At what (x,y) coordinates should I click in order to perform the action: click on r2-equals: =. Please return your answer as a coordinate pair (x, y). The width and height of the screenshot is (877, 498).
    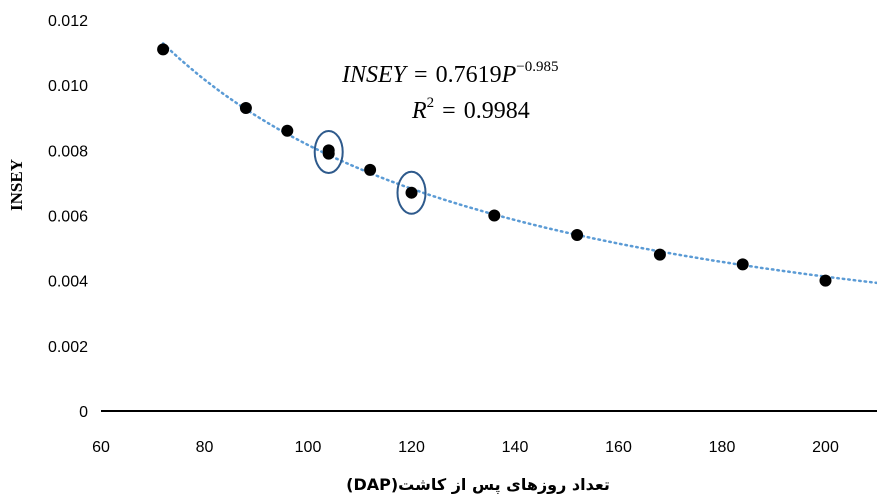
    Looking at the image, I should click on (449, 111).